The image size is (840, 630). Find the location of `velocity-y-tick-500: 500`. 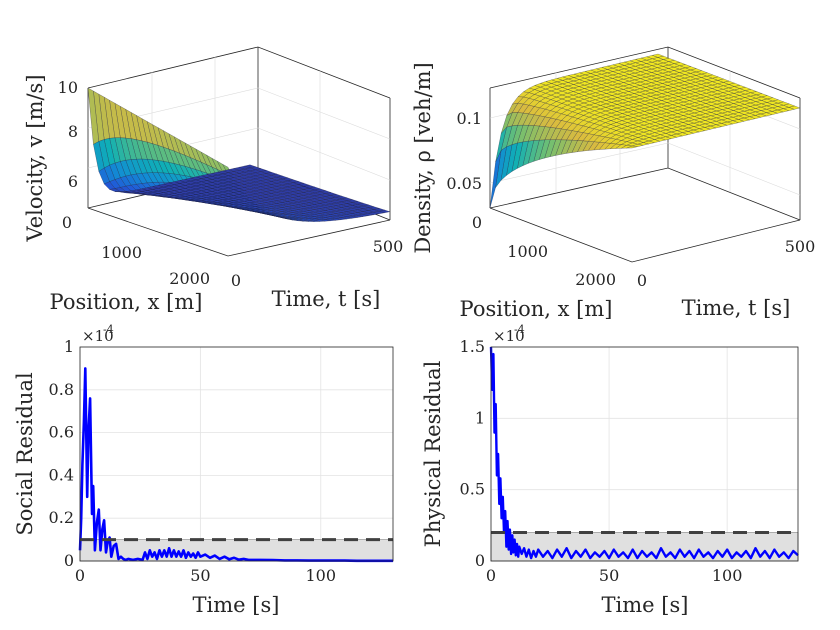

velocity-y-tick-500: 500 is located at coordinates (388, 246).